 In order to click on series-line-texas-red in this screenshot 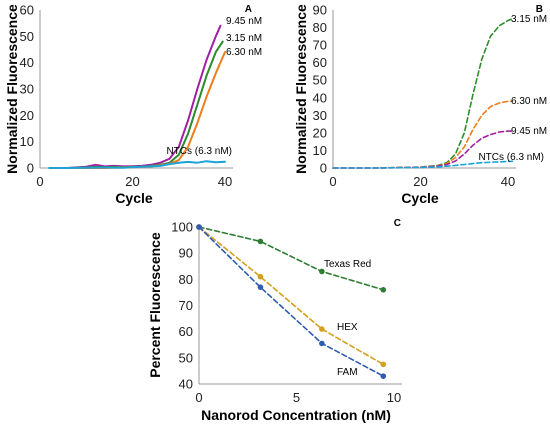, I will do `click(291, 258)`.